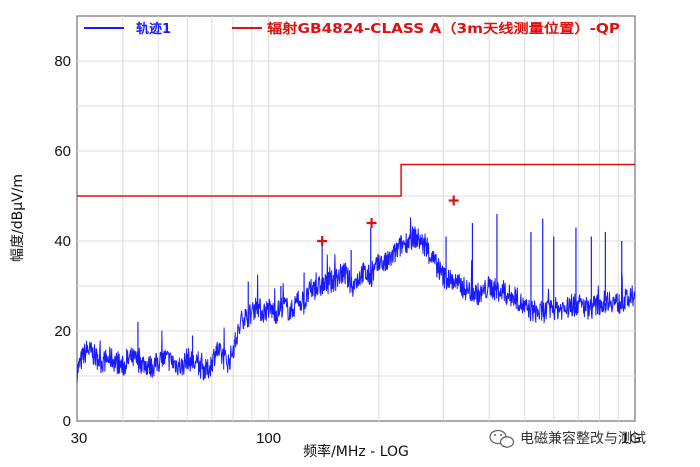 Image resolution: width=700 pixels, height=467 pixels. I want to click on x-tick-label: 30, so click(79, 438).